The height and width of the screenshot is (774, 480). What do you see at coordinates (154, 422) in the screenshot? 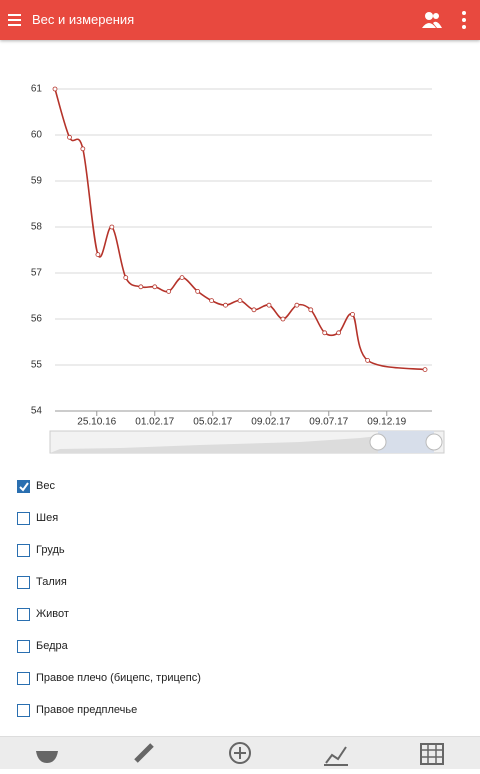
I see `x-tick-label: 01.02.17` at bounding box center [154, 422].